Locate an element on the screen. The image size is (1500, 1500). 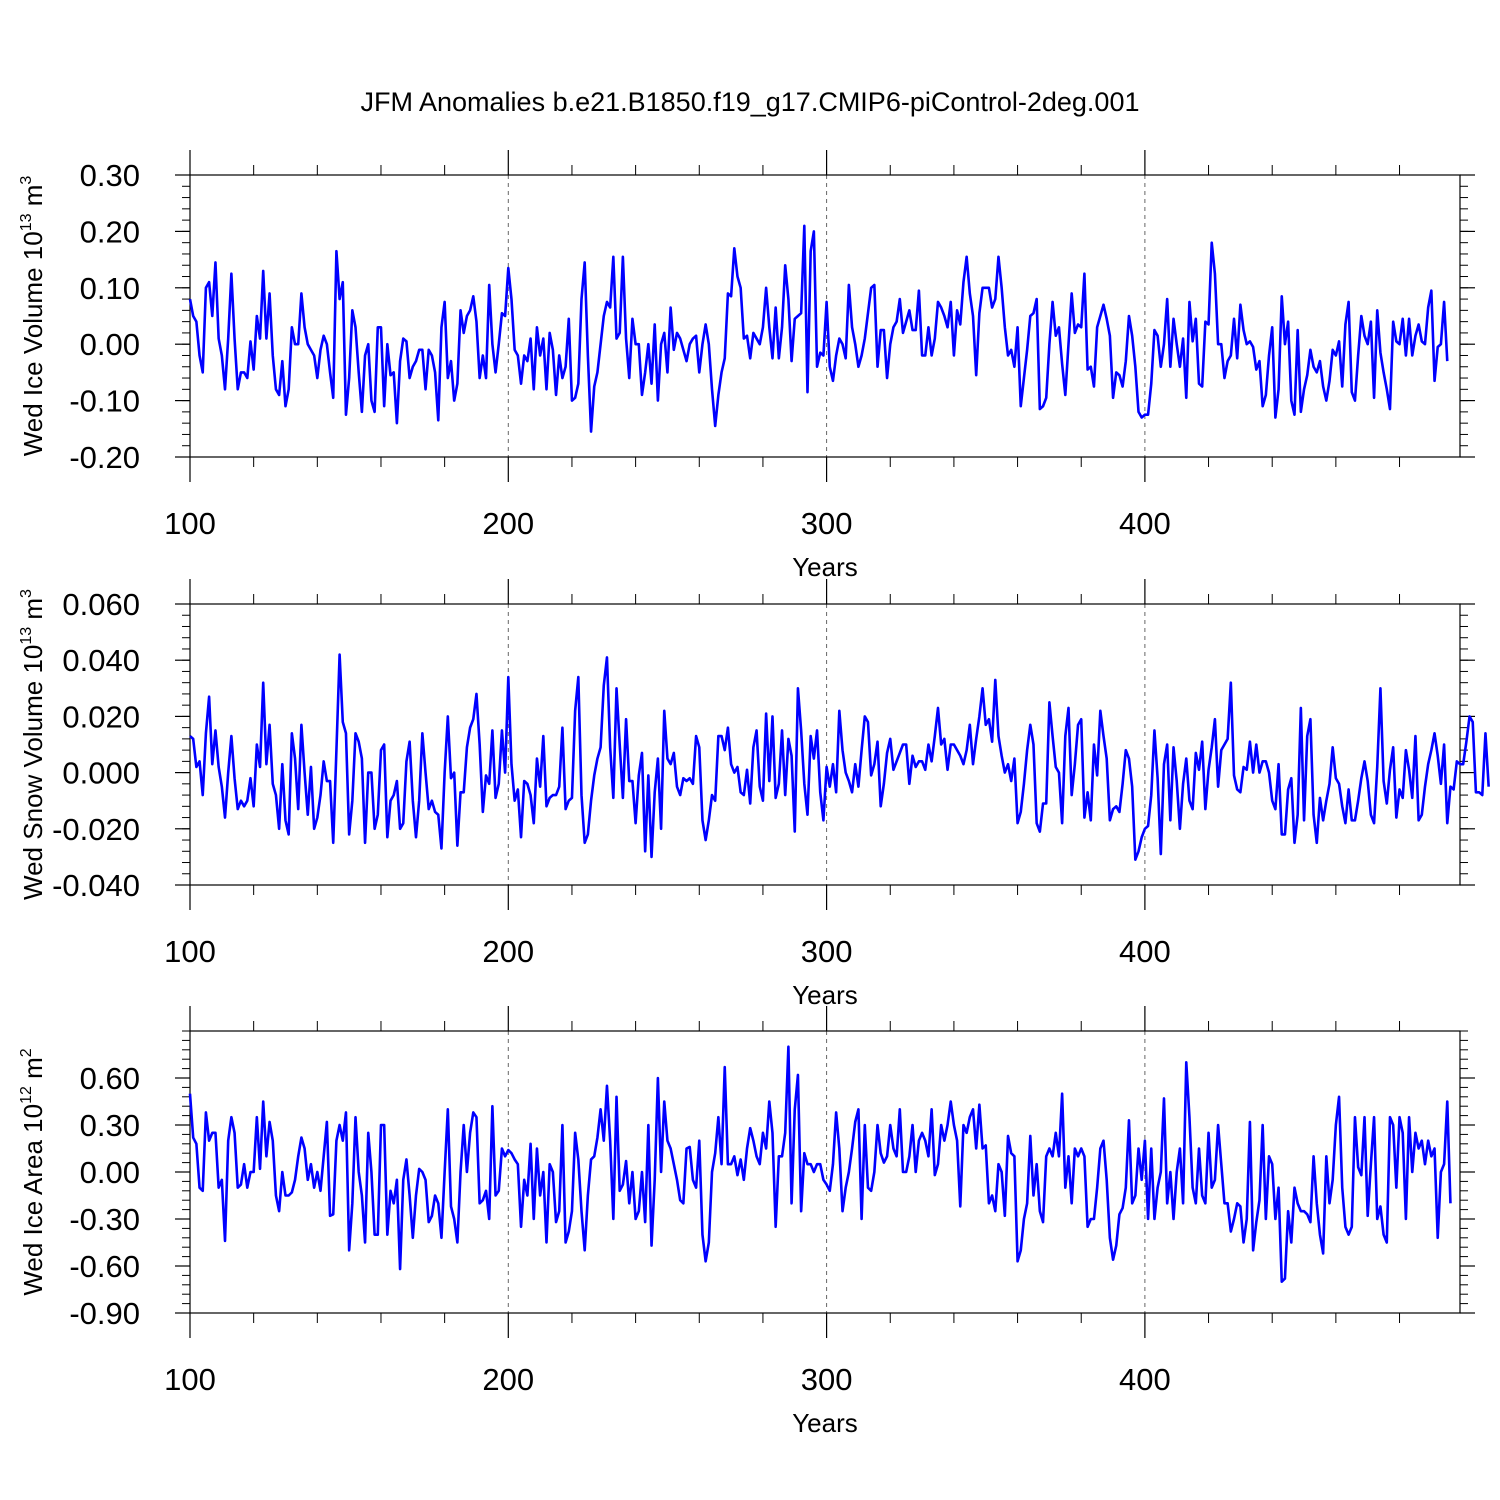
y-axis-title-text: Wed Snow Volume 10 is located at coordinates (33, 772).